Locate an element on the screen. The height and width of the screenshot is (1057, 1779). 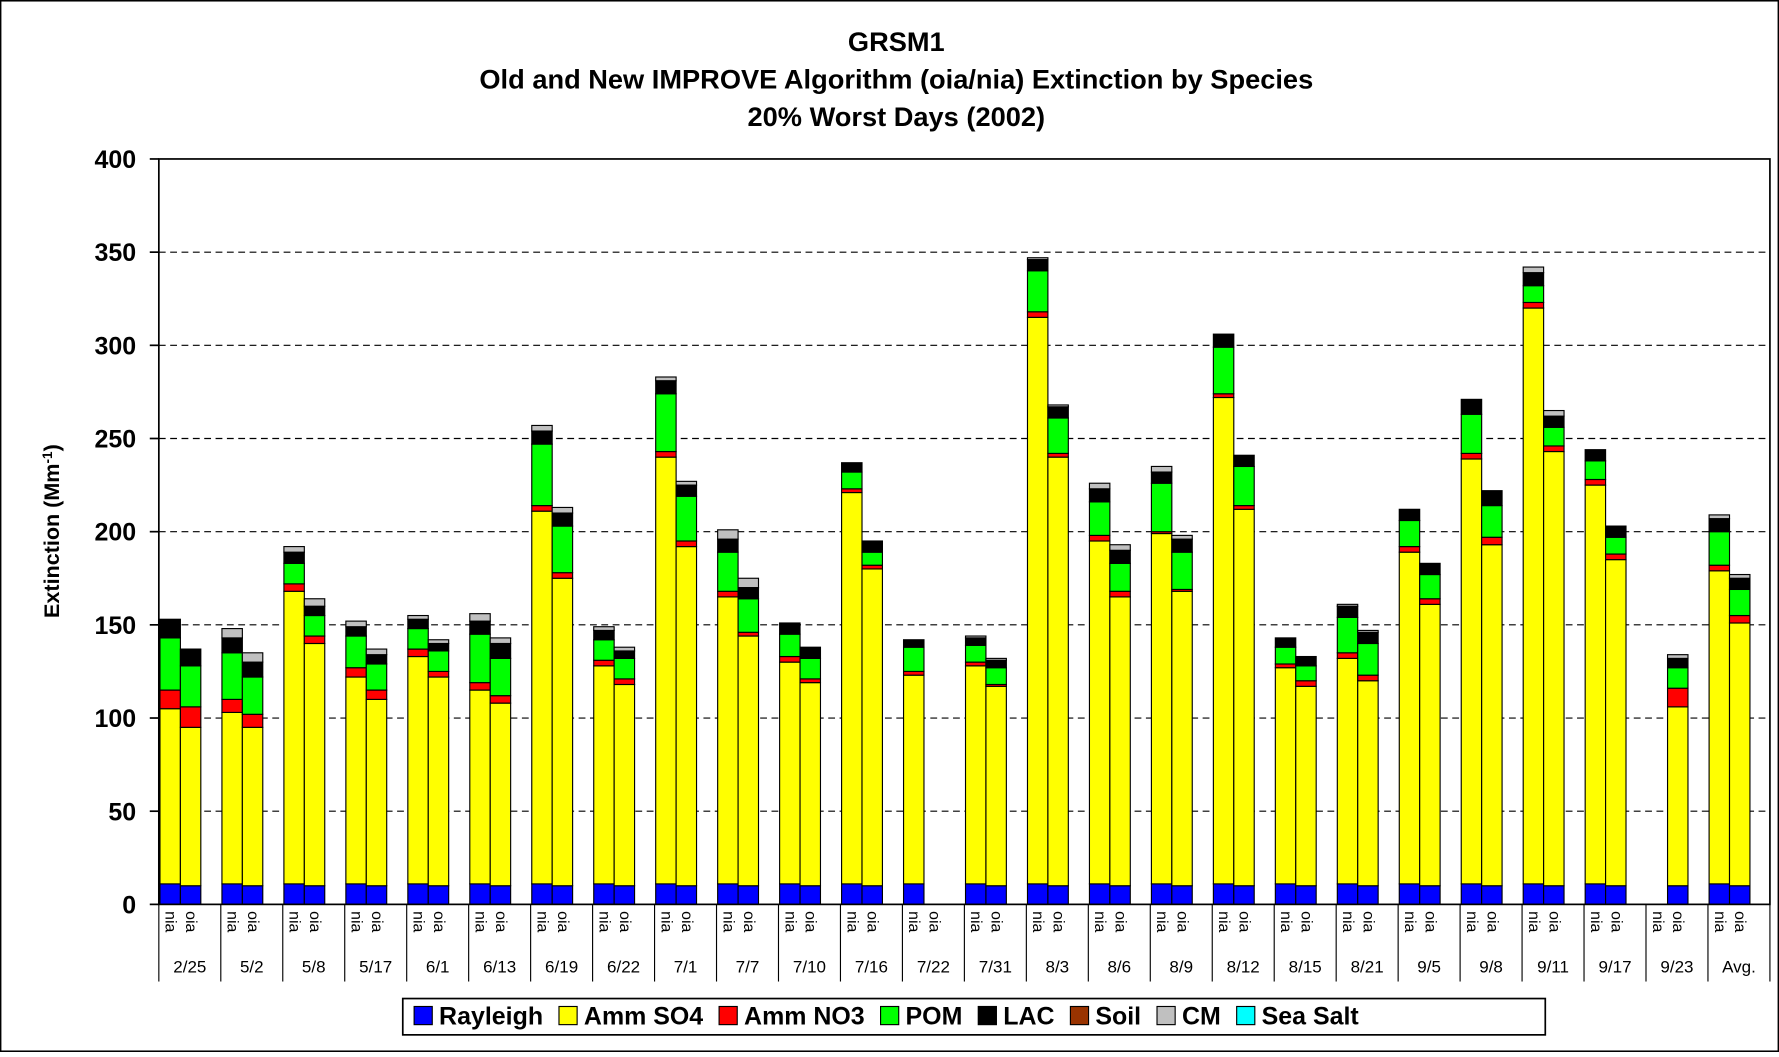
group-label: 9/17 is located at coordinates (1614, 966).